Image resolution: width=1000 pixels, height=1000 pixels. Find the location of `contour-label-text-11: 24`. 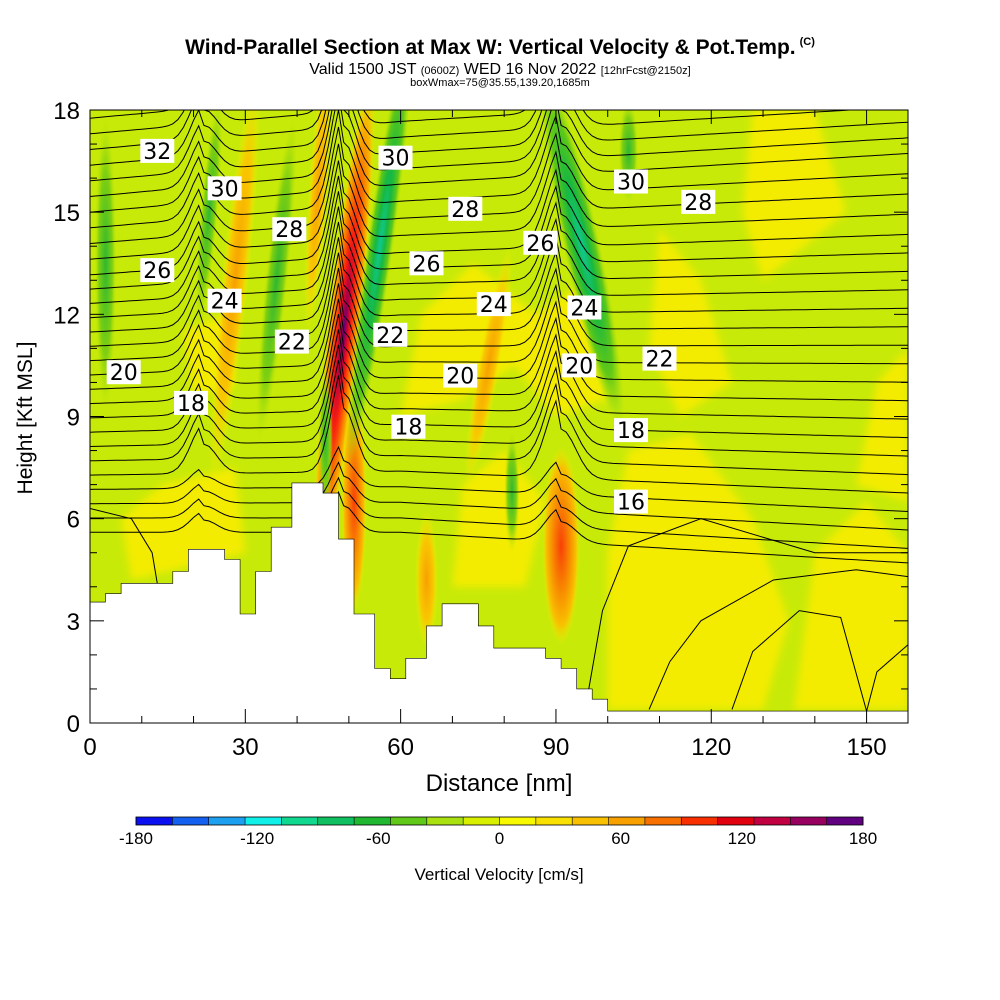

contour-label-text-11: 24 is located at coordinates (494, 305).